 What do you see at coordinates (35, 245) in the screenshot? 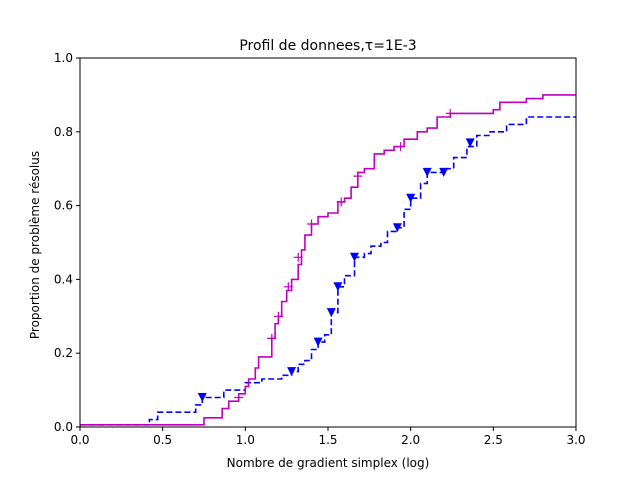
I see `y-axis-label: Proportion de problème résolus` at bounding box center [35, 245].